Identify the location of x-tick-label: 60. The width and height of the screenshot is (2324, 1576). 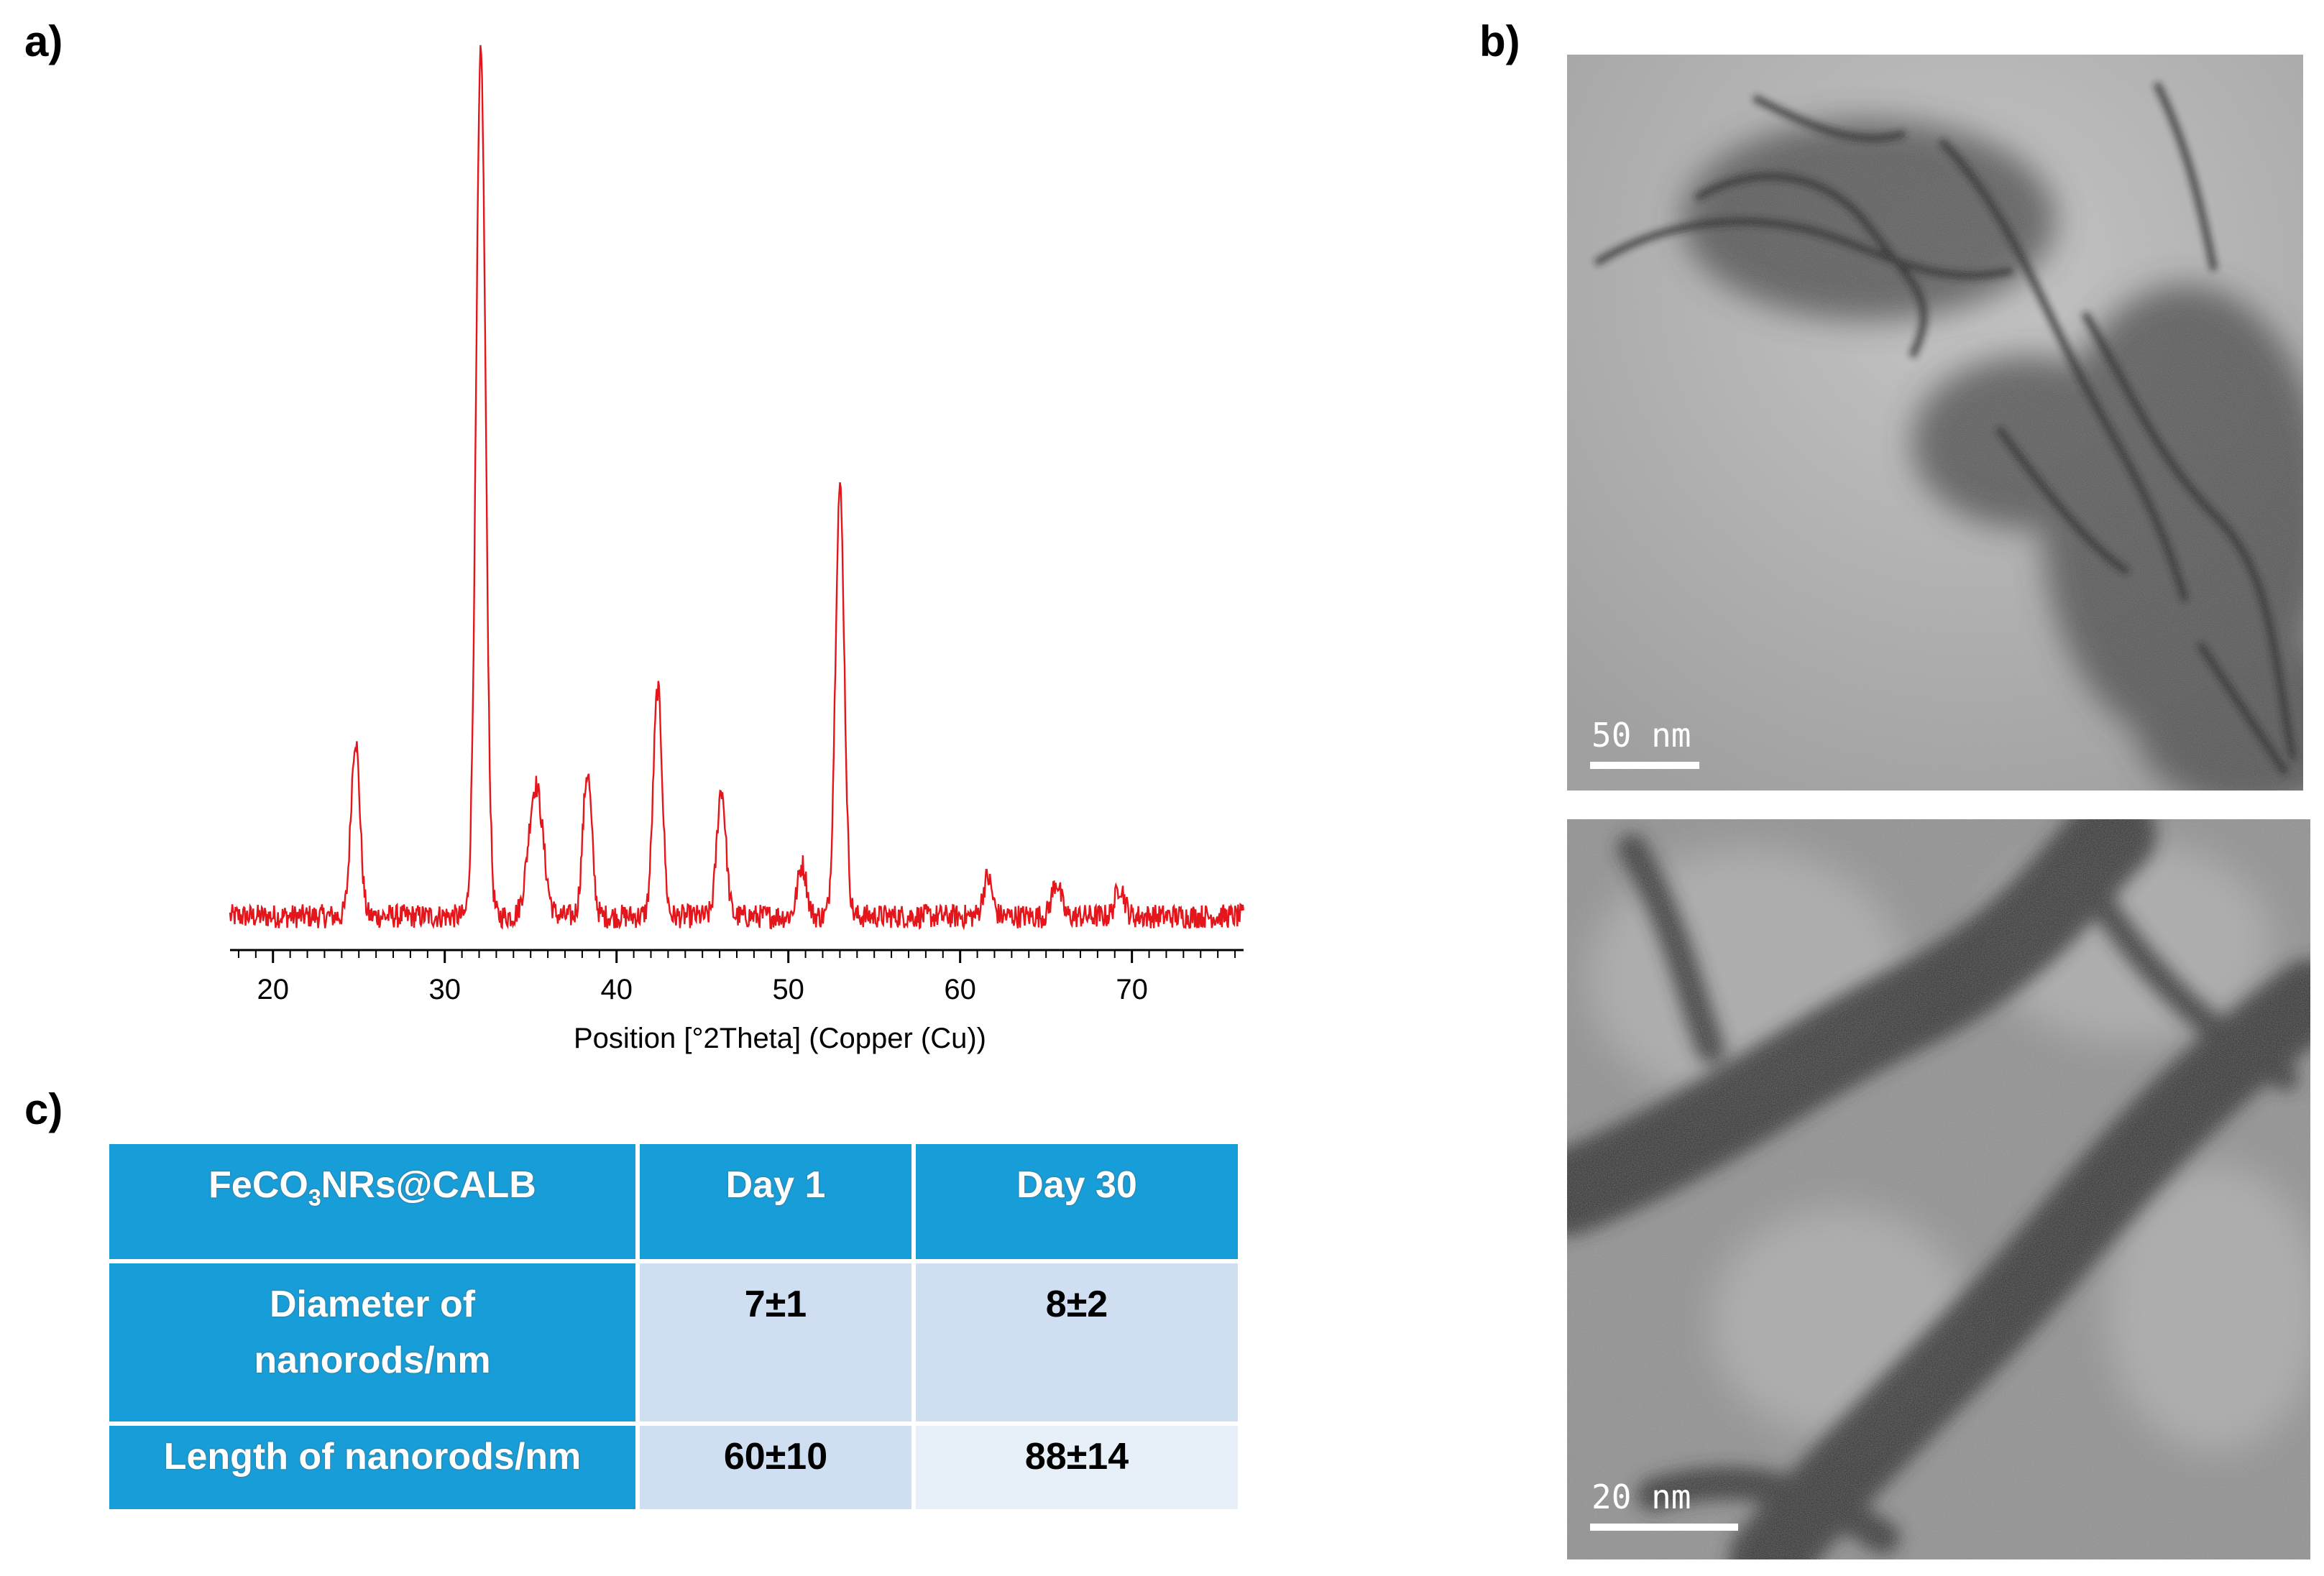
(960, 989).